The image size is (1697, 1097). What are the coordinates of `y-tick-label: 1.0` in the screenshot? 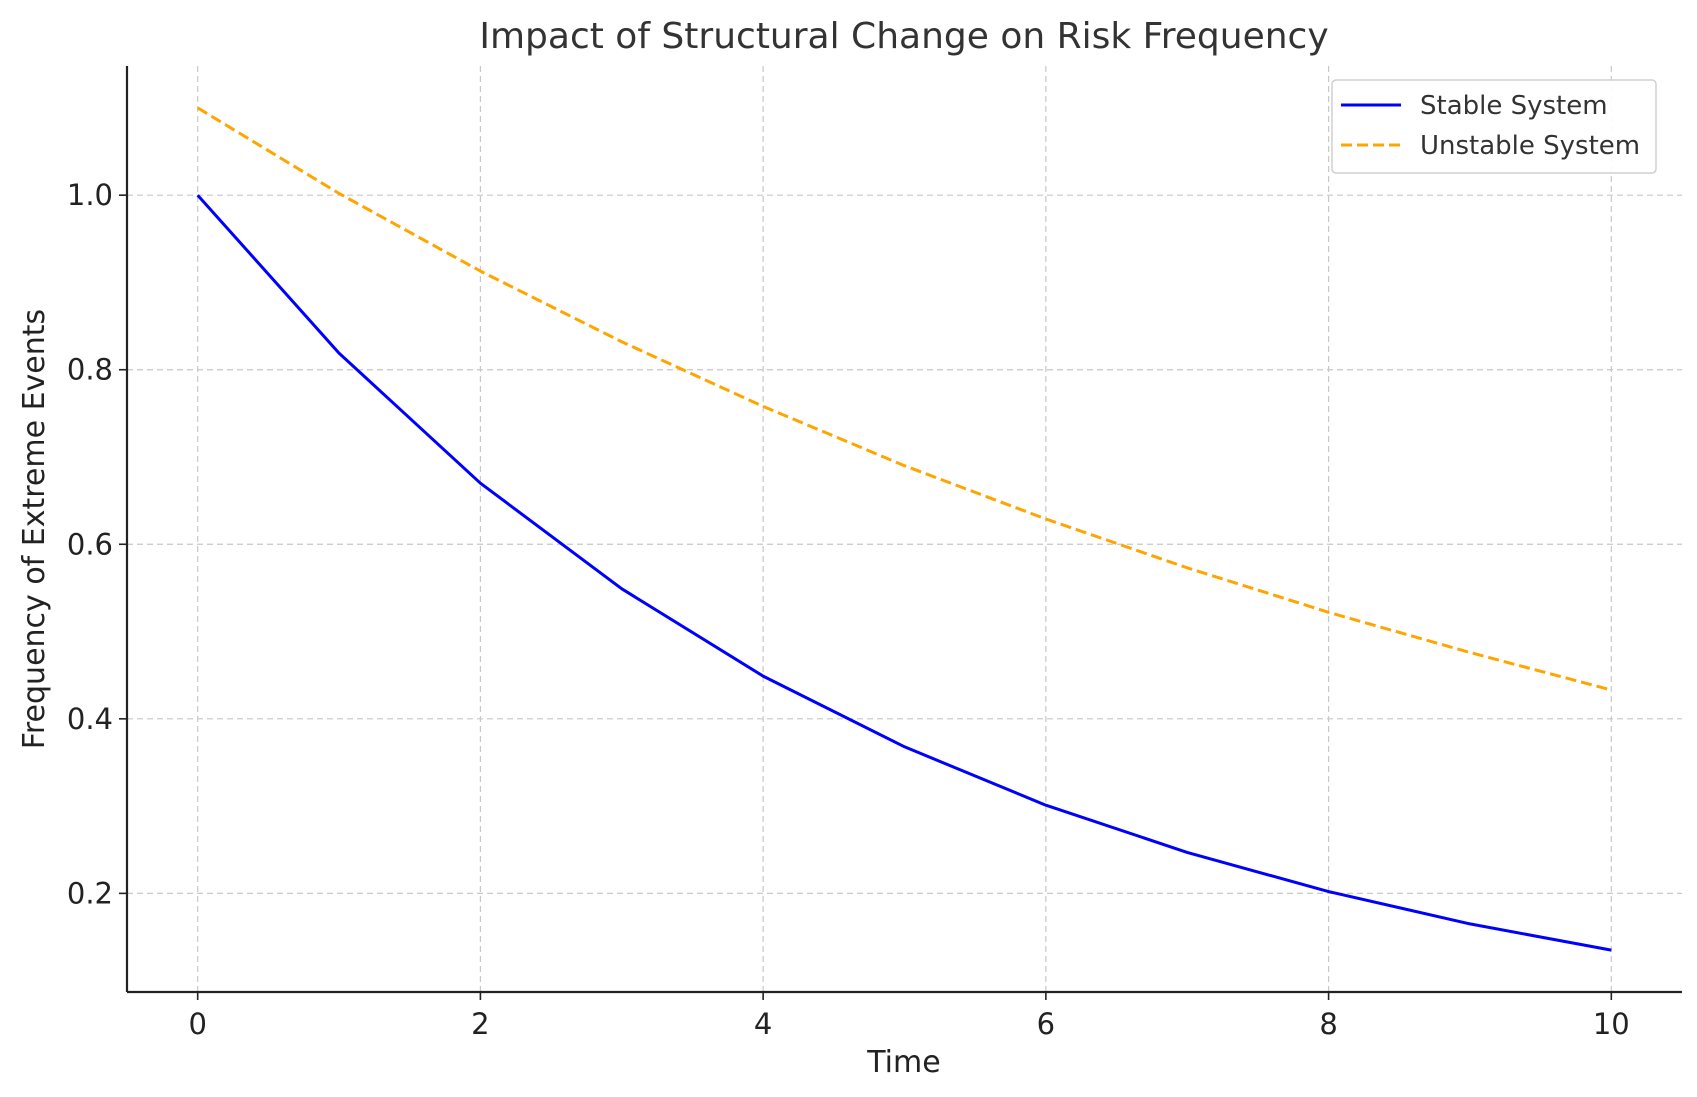 It's located at (90, 195).